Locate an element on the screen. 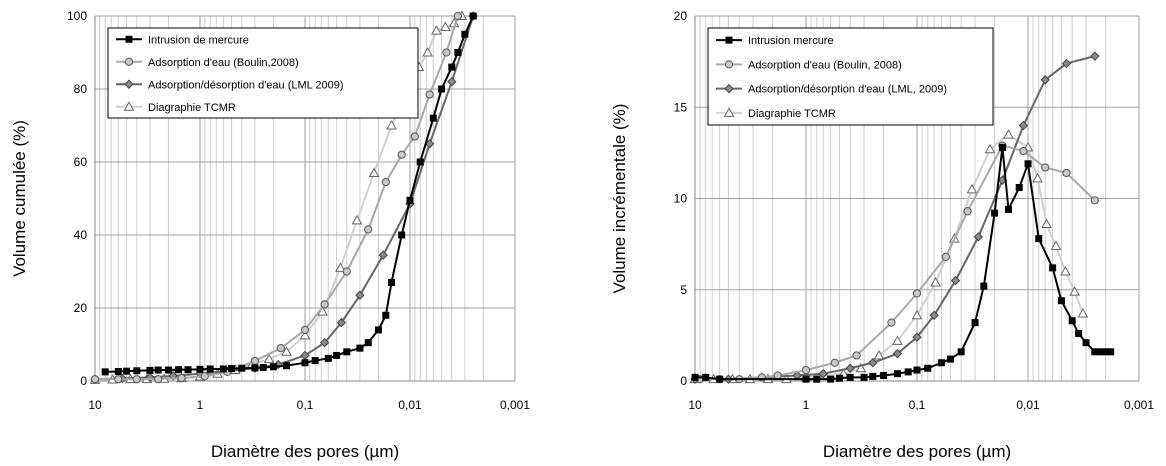  legend-label: Intrusion de mercure is located at coordinates (198, 40).